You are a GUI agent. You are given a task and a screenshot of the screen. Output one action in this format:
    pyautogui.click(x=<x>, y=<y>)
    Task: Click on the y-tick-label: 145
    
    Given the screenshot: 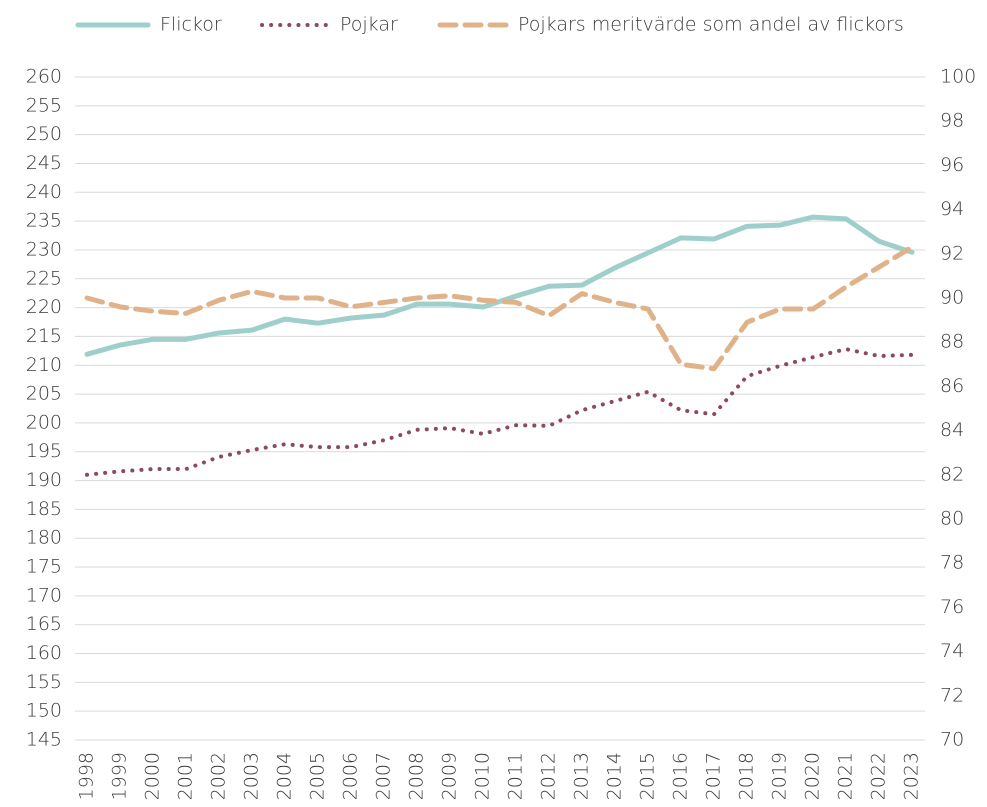 What is the action you would take?
    pyautogui.click(x=44, y=740)
    